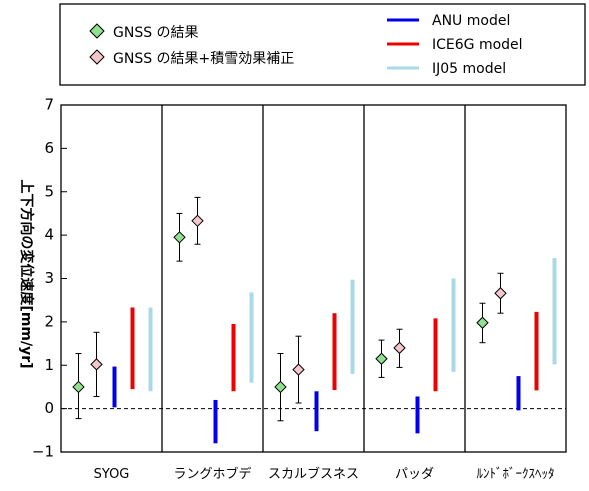  Describe the element at coordinates (43, 452) in the screenshot. I see `y-tick-label: −1` at that location.